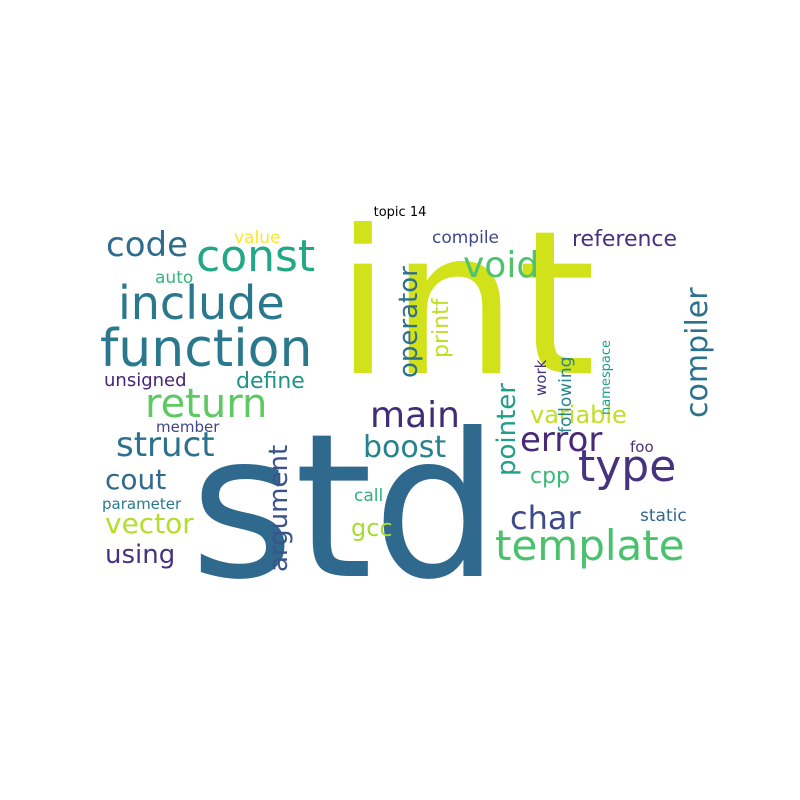 Image resolution: width=800 pixels, height=800 pixels. Describe the element at coordinates (501, 265) in the screenshot. I see `word-void: void` at that location.